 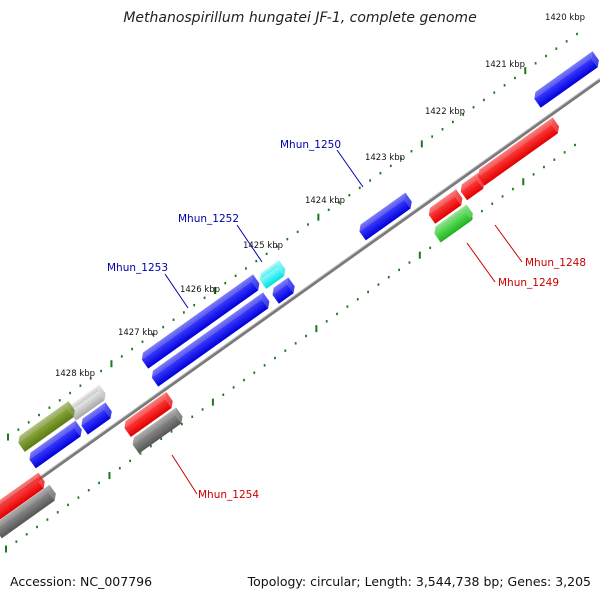 What do you see at coordinates (528, 283) in the screenshot?
I see `gene-label-mhun_1249: Mhun_1249` at bounding box center [528, 283].